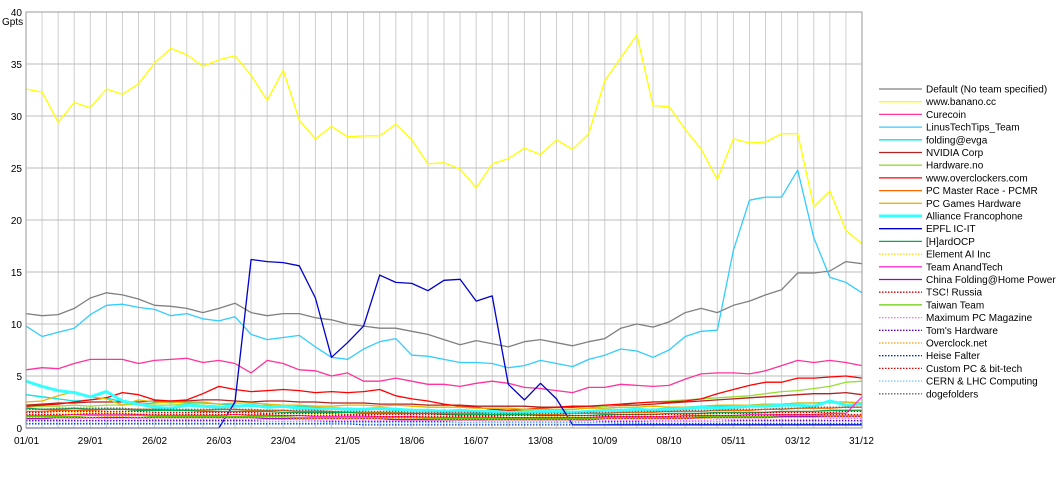 This screenshot has width=1059, height=480. Describe the element at coordinates (955, 153) in the screenshot. I see `legend-entry: NVIDIA Corp` at that location.